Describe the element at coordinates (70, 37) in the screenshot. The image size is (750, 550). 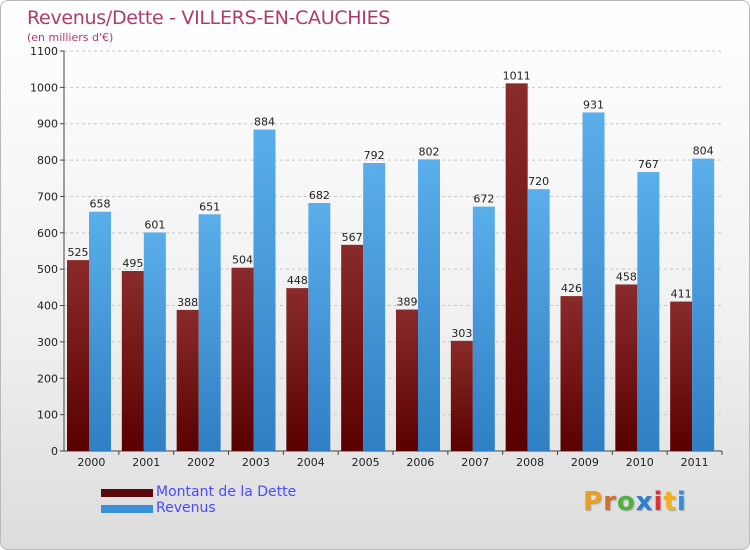
I see `chart-subtitle: (en milliers d'€)` at that location.